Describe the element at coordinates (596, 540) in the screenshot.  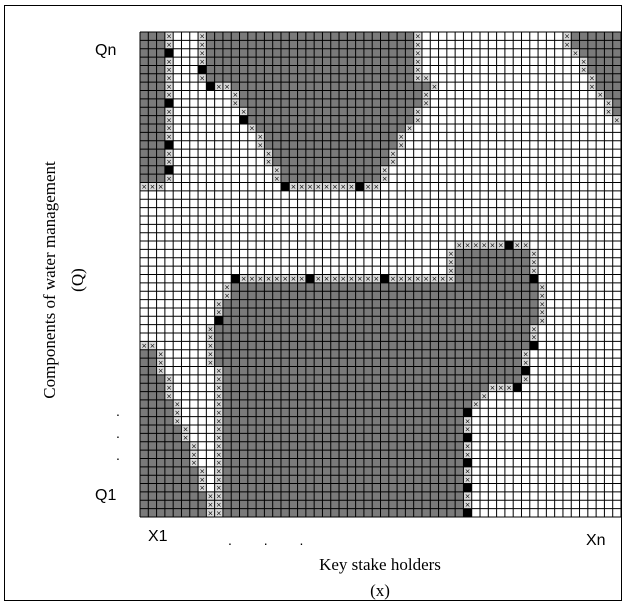
I see `x-right-label: Xn` at that location.